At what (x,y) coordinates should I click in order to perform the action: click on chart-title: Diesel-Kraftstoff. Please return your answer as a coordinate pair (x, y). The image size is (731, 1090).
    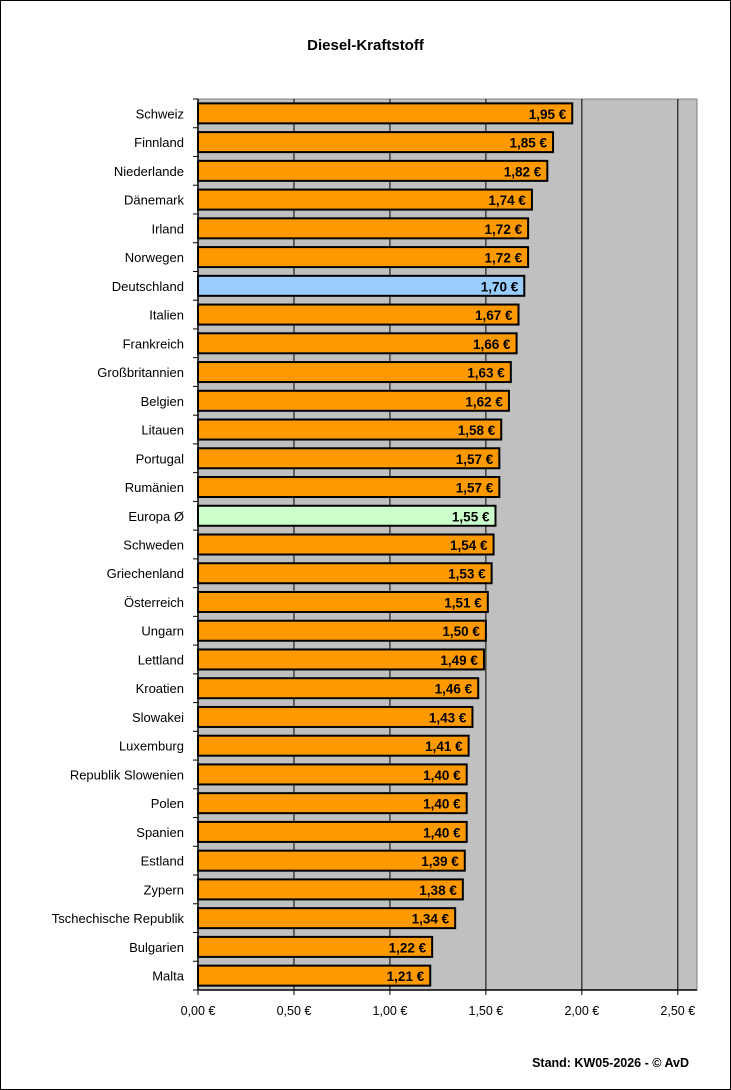
    Looking at the image, I should click on (365, 45).